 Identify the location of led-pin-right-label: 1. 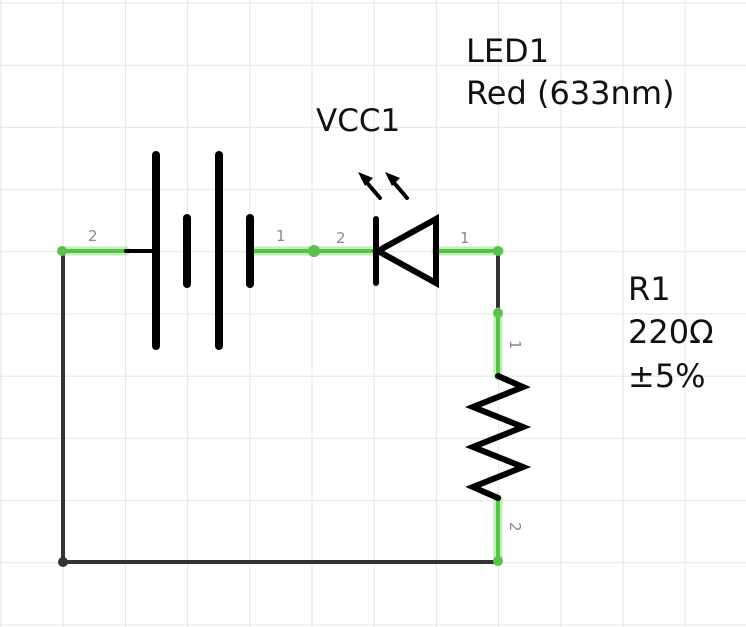
(465, 238).